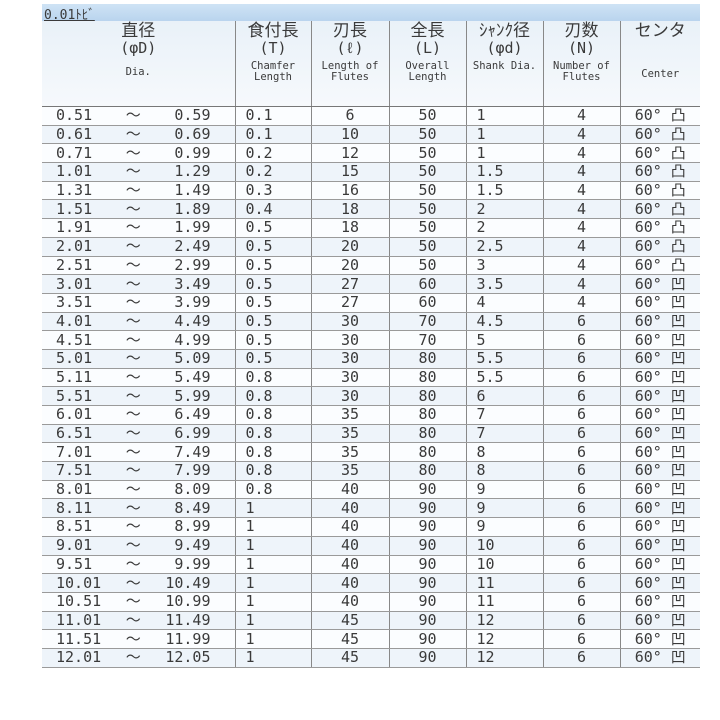  Describe the element at coordinates (504, 135) in the screenshot. I see `shank-dia: 1` at that location.